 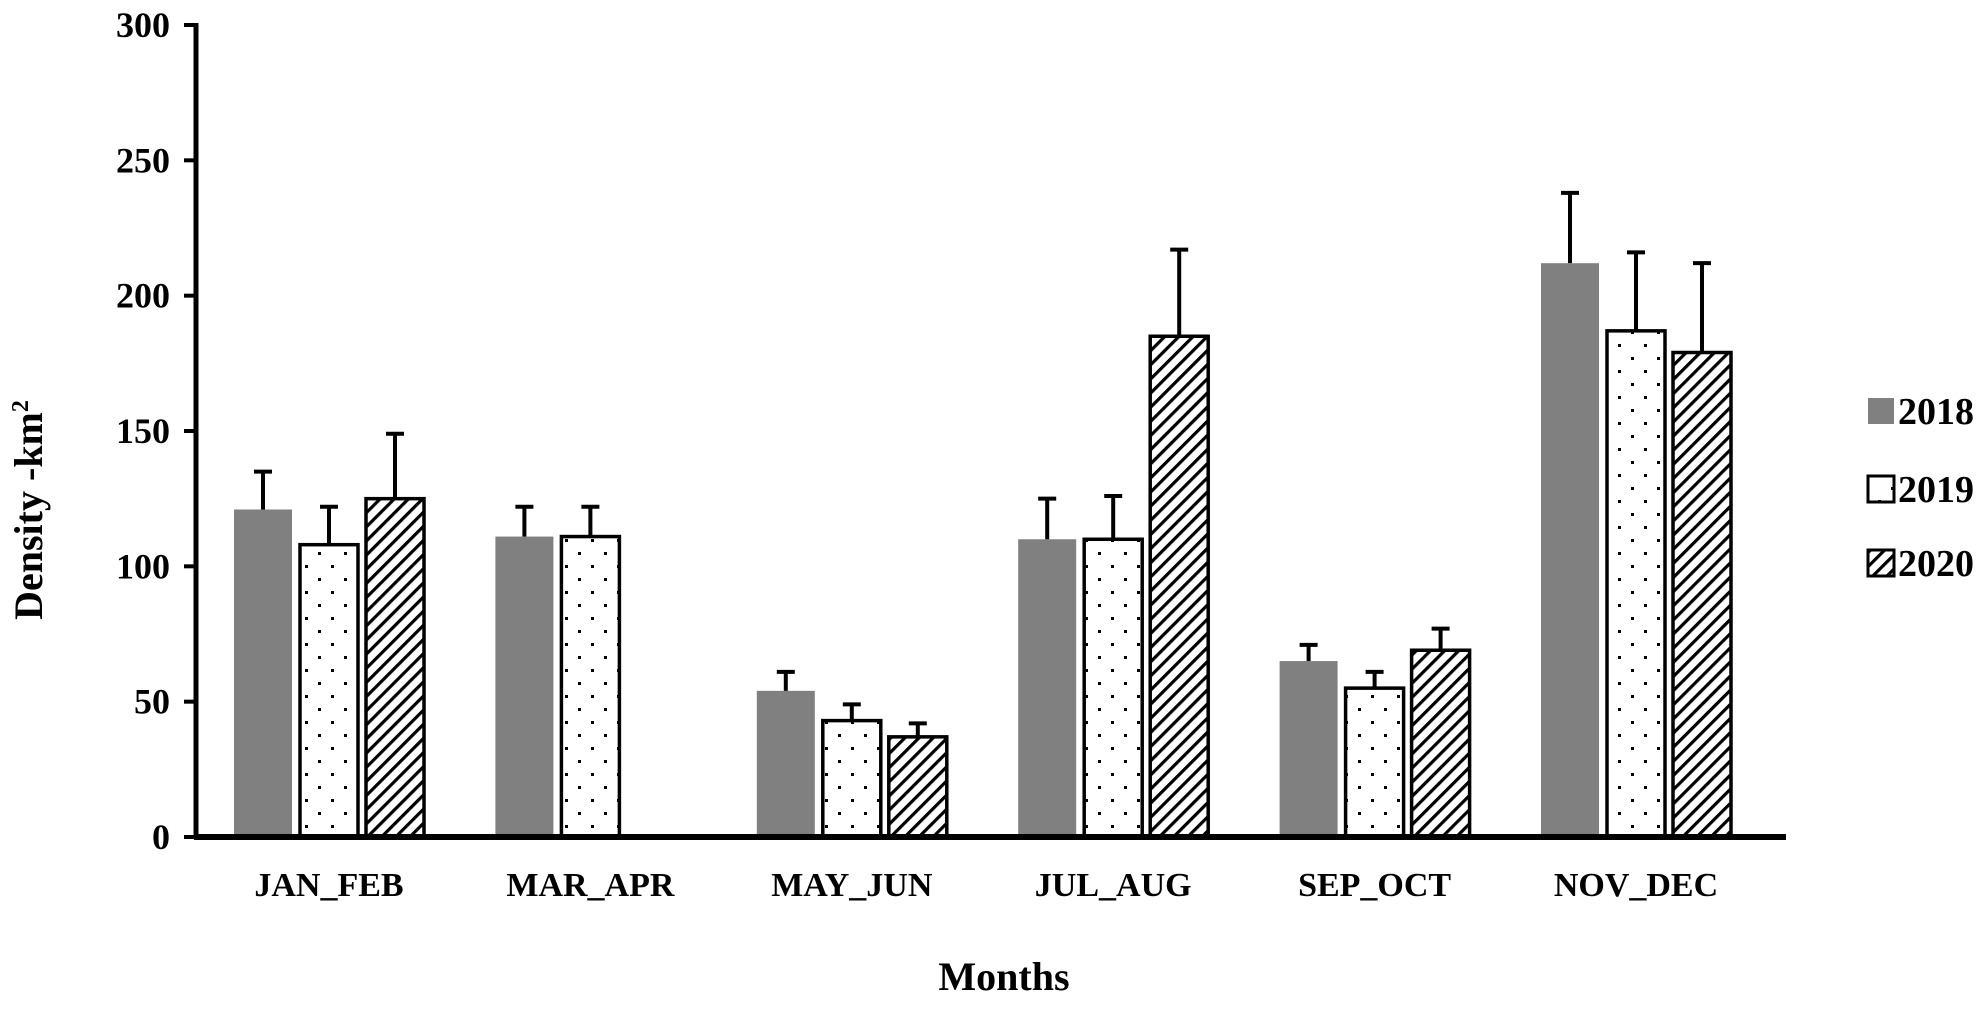 I want to click on bar-2020-sep_oct, so click(x=1440, y=743).